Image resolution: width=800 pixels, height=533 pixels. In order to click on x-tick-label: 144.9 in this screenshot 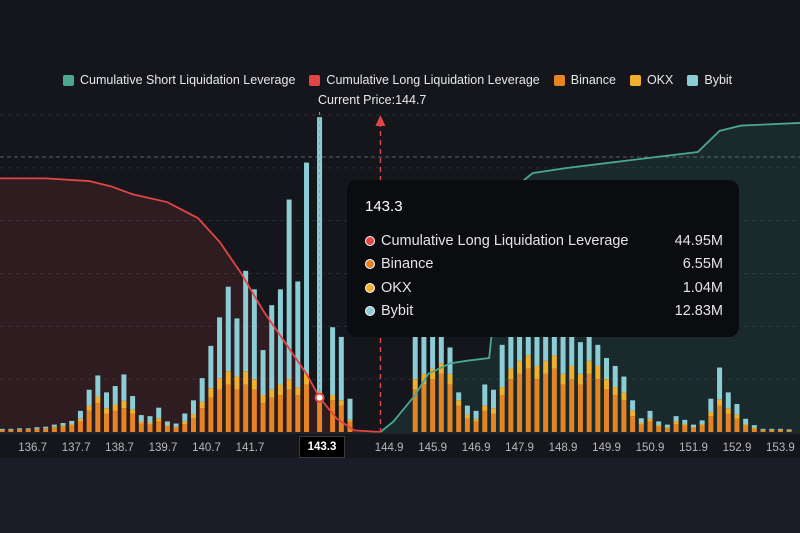, I will do `click(389, 448)`.